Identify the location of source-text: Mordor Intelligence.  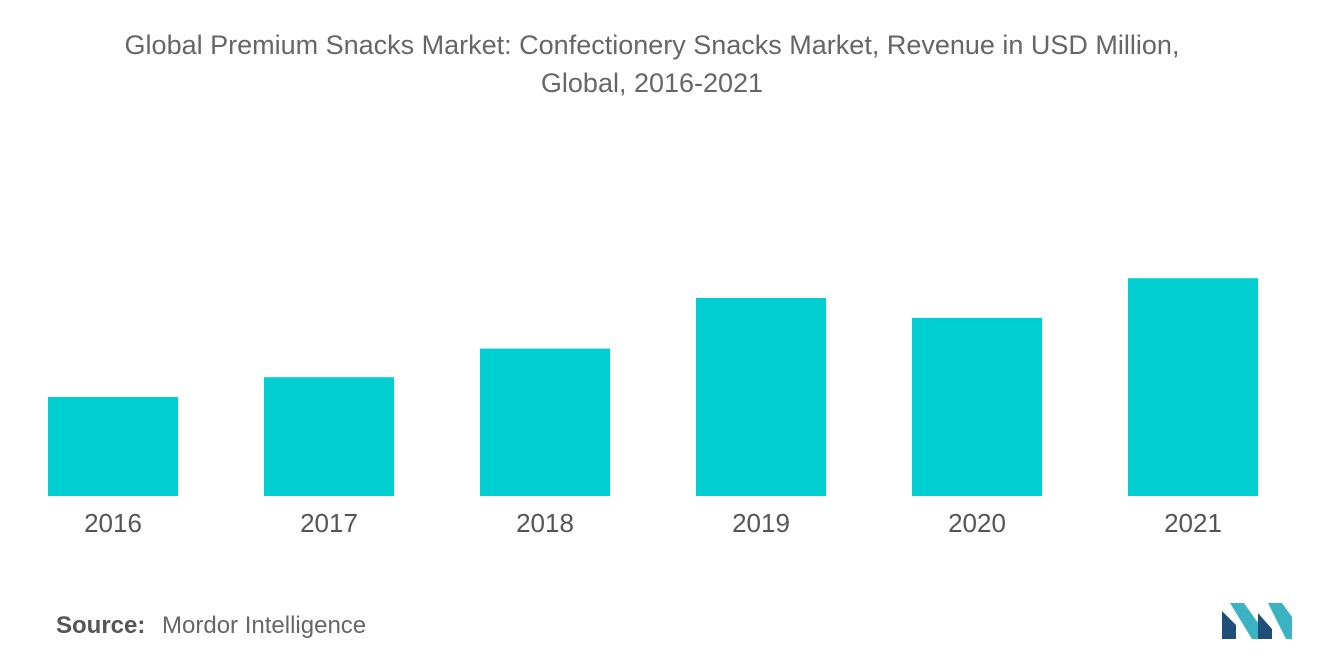
(264, 625).